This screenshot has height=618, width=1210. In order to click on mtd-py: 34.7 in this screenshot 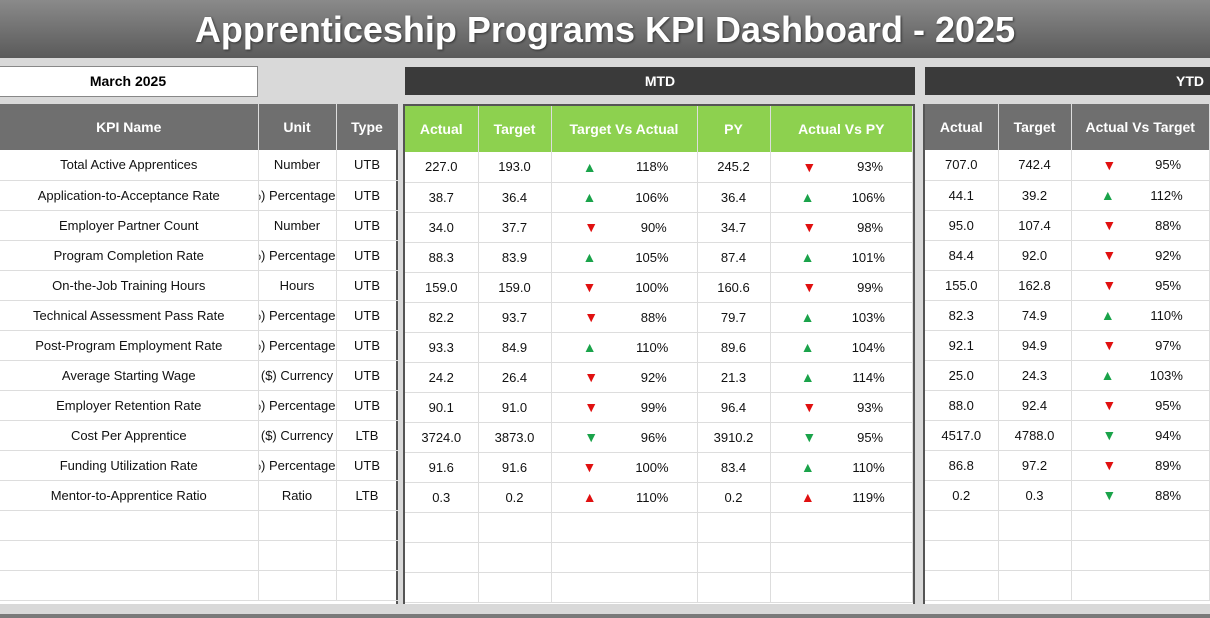, I will do `click(734, 227)`.